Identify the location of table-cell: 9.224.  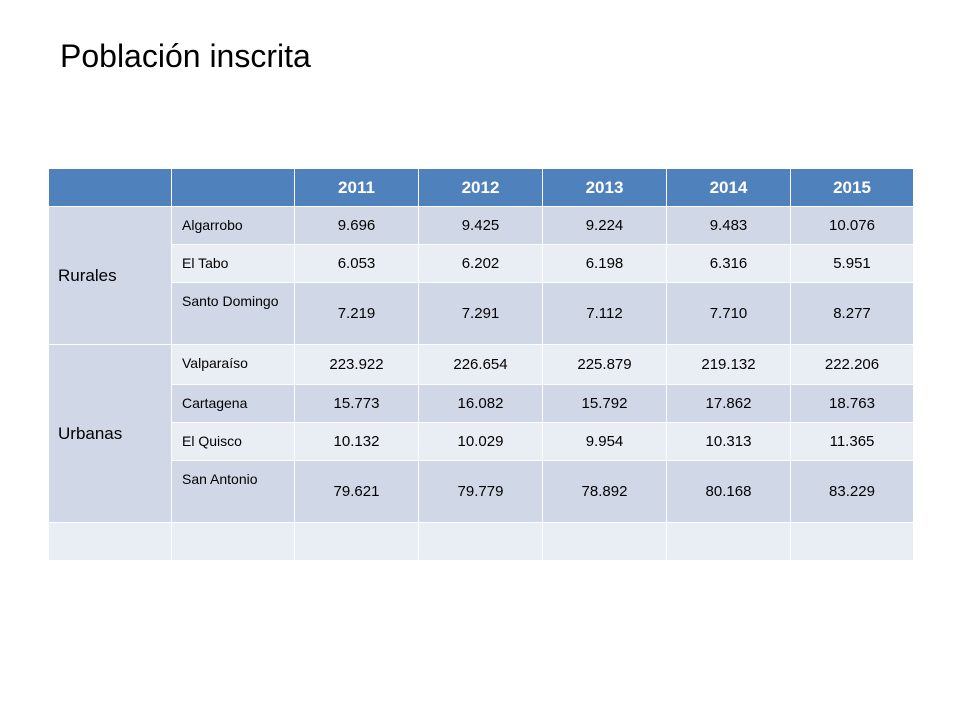
(604, 225).